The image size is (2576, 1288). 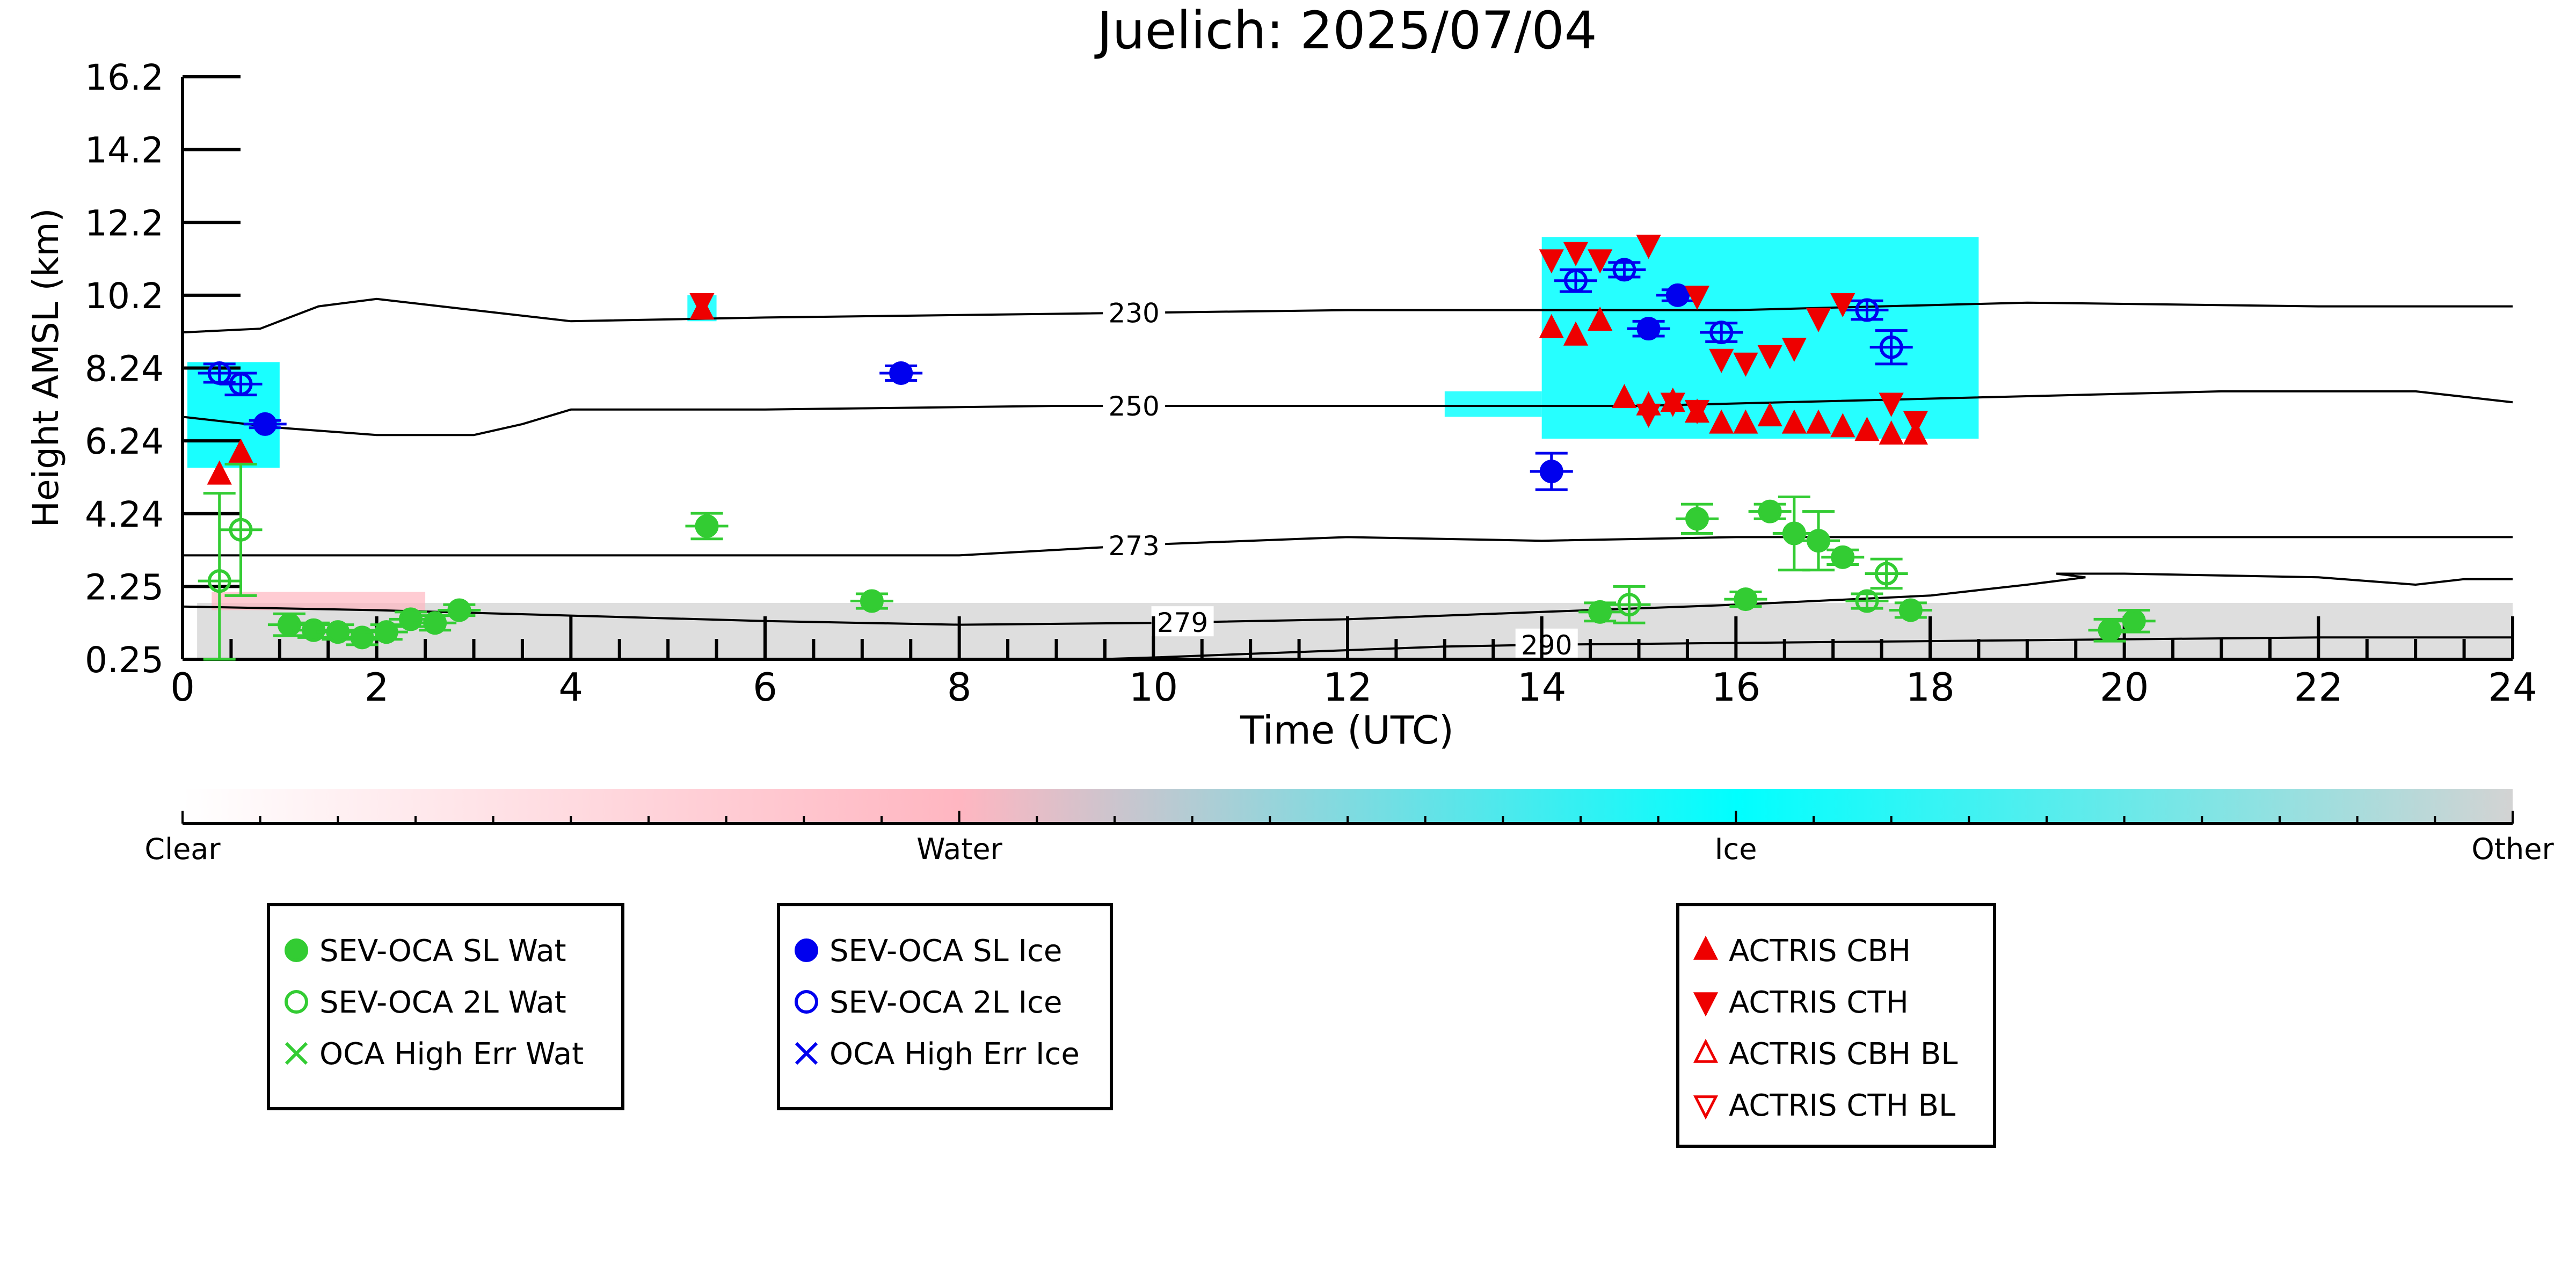 I want to click on y-tick-label-8: 16.2, so click(x=124, y=77).